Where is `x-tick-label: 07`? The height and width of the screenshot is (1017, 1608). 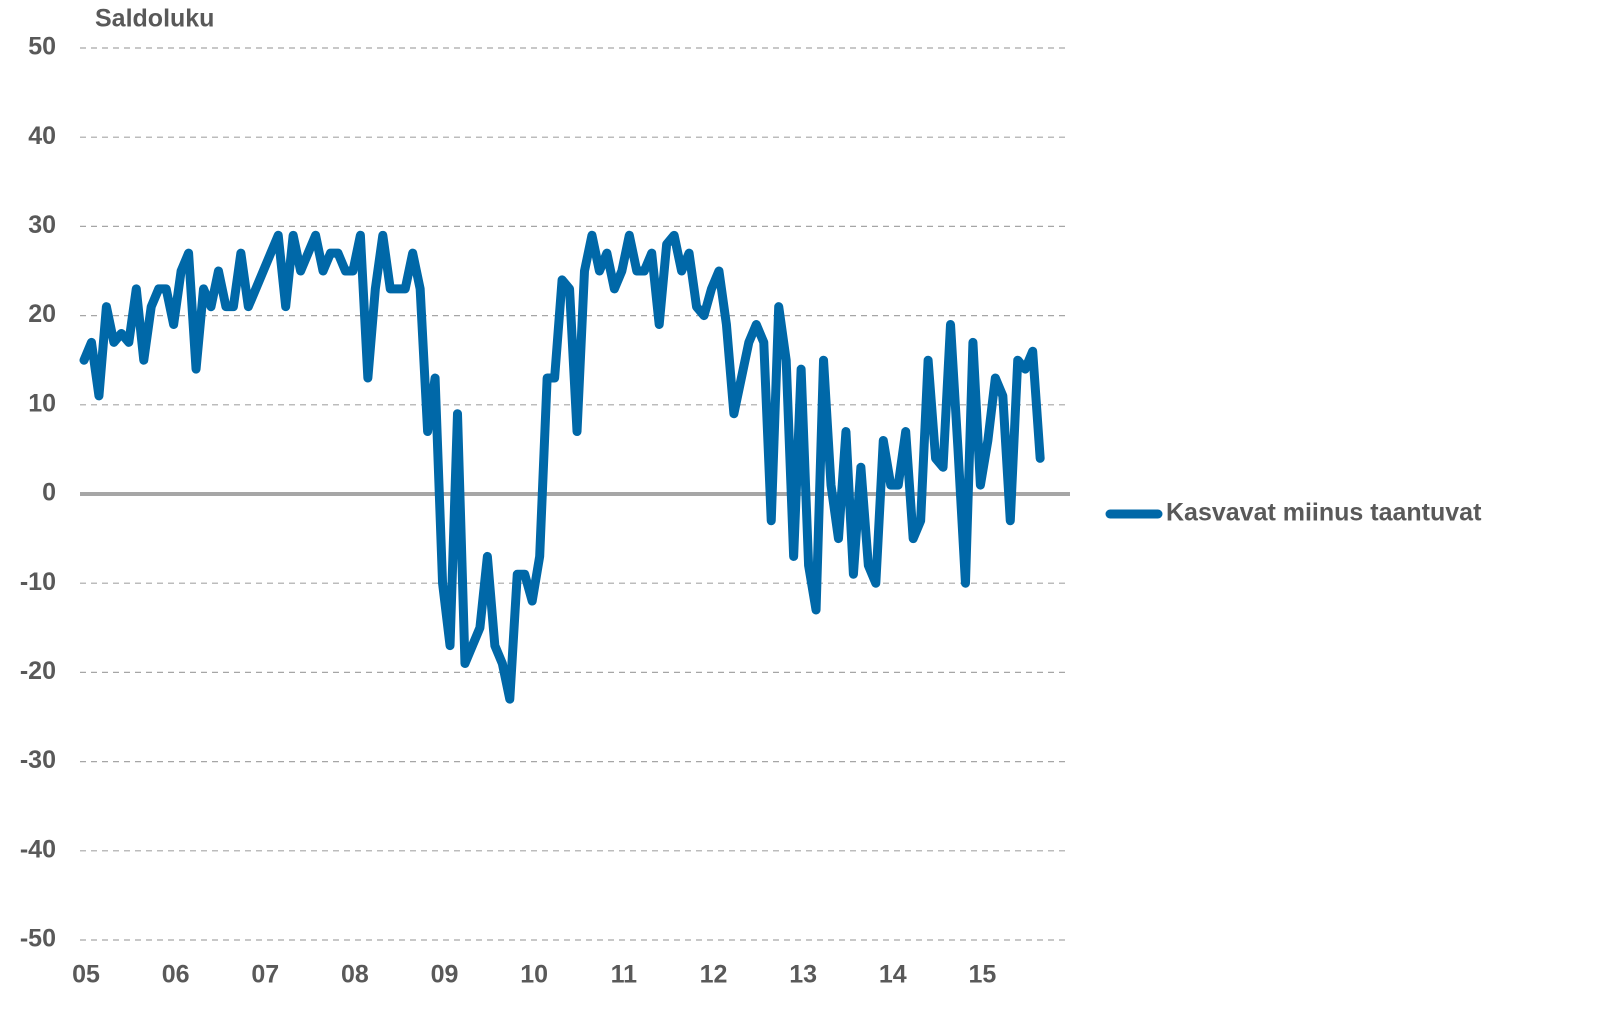
x-tick-label: 07 is located at coordinates (265, 975).